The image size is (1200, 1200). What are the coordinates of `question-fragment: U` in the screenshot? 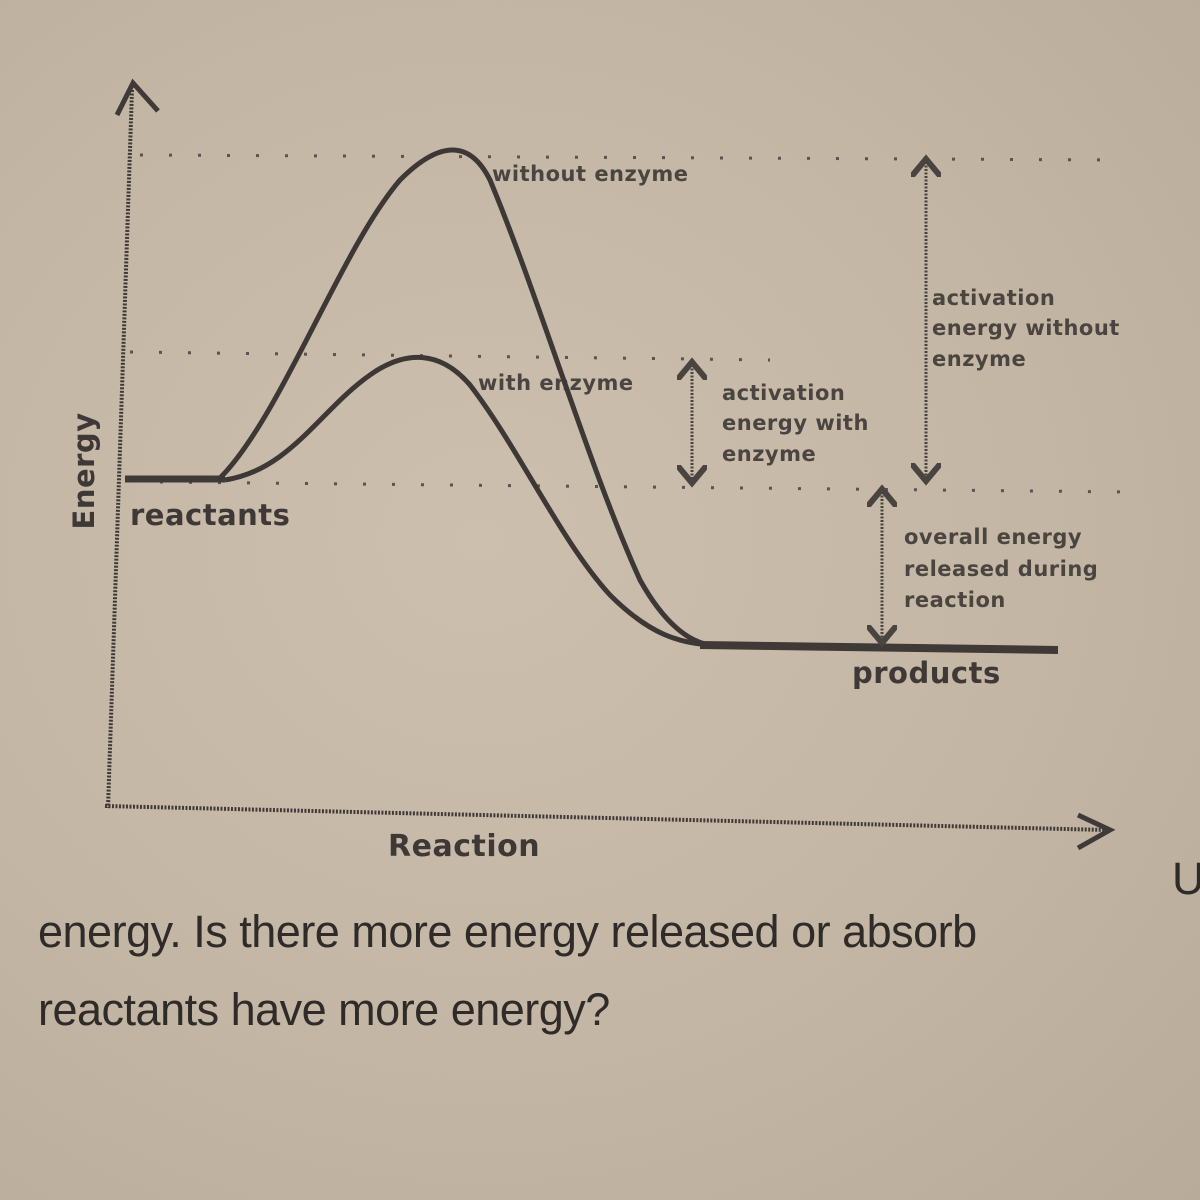 It's located at (1186, 878).